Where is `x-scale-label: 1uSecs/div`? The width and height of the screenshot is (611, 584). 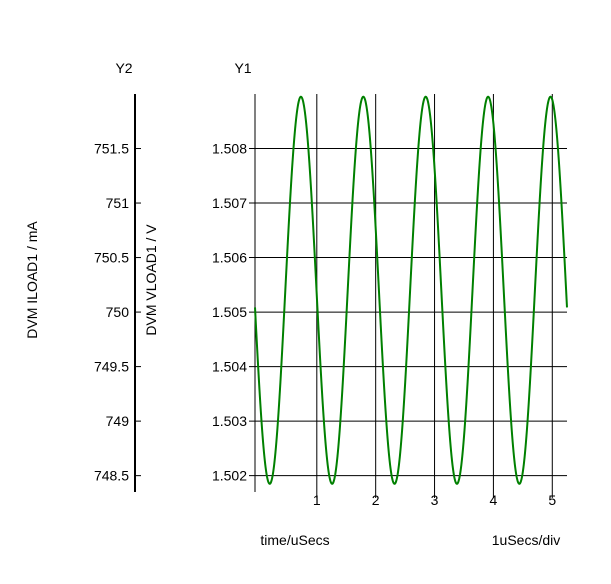
x-scale-label: 1uSecs/div is located at coordinates (526, 540).